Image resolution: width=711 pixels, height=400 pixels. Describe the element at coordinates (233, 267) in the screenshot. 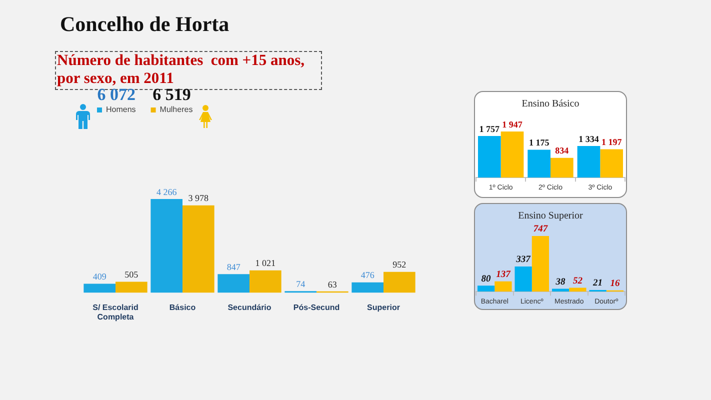

I see `data-label: 847` at that location.